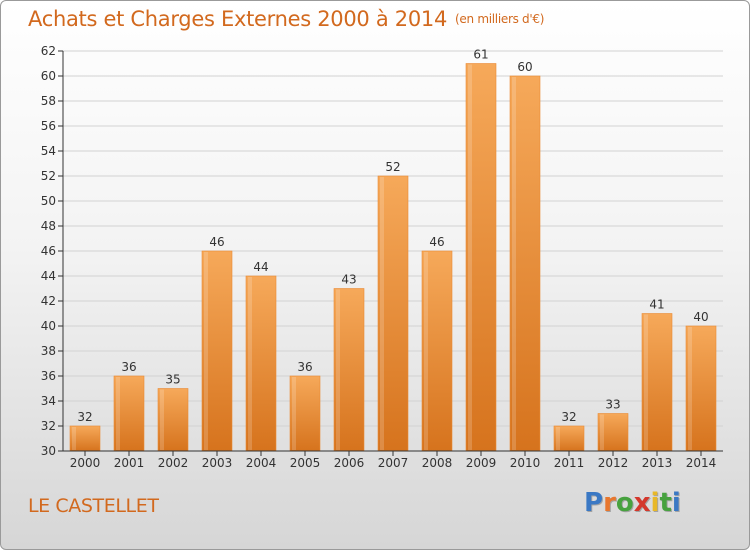 The height and width of the screenshot is (550, 750). What do you see at coordinates (392, 167) in the screenshot?
I see `data-label-2007: 52` at bounding box center [392, 167].